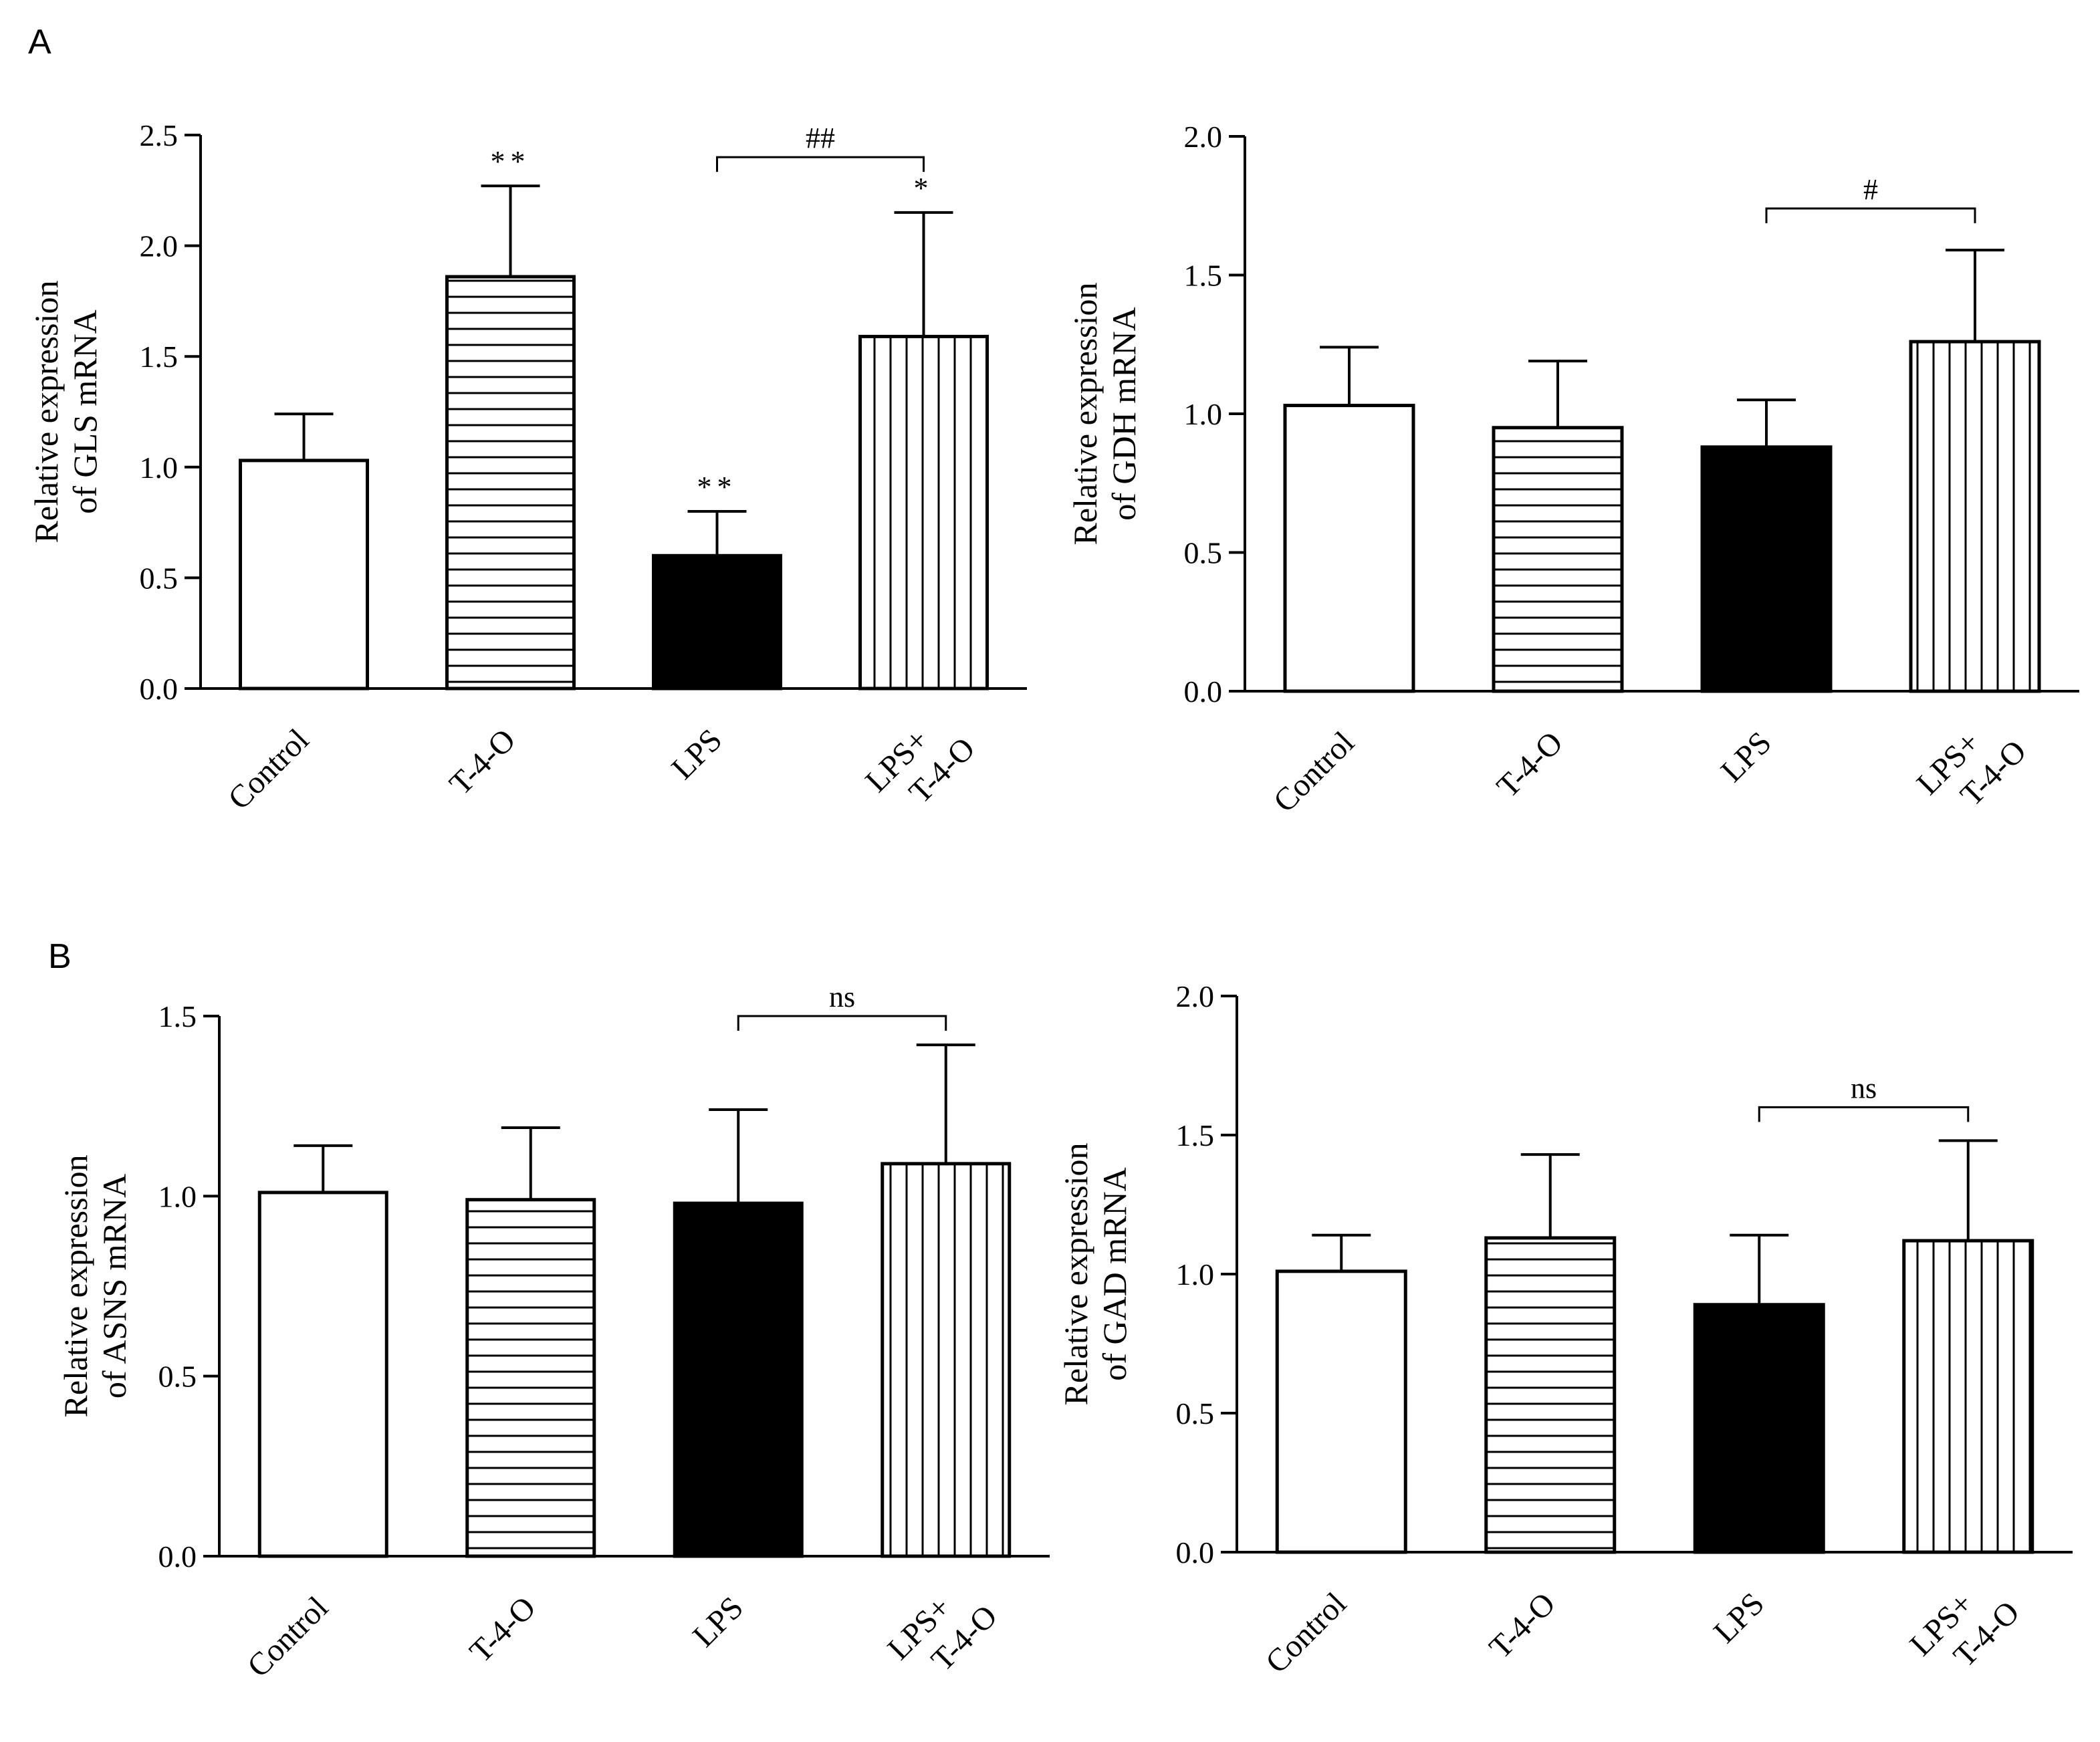 The height and width of the screenshot is (1742, 2100). What do you see at coordinates (114, 1286) in the screenshot?
I see `y-axis-title: of ASNS mRNA` at bounding box center [114, 1286].